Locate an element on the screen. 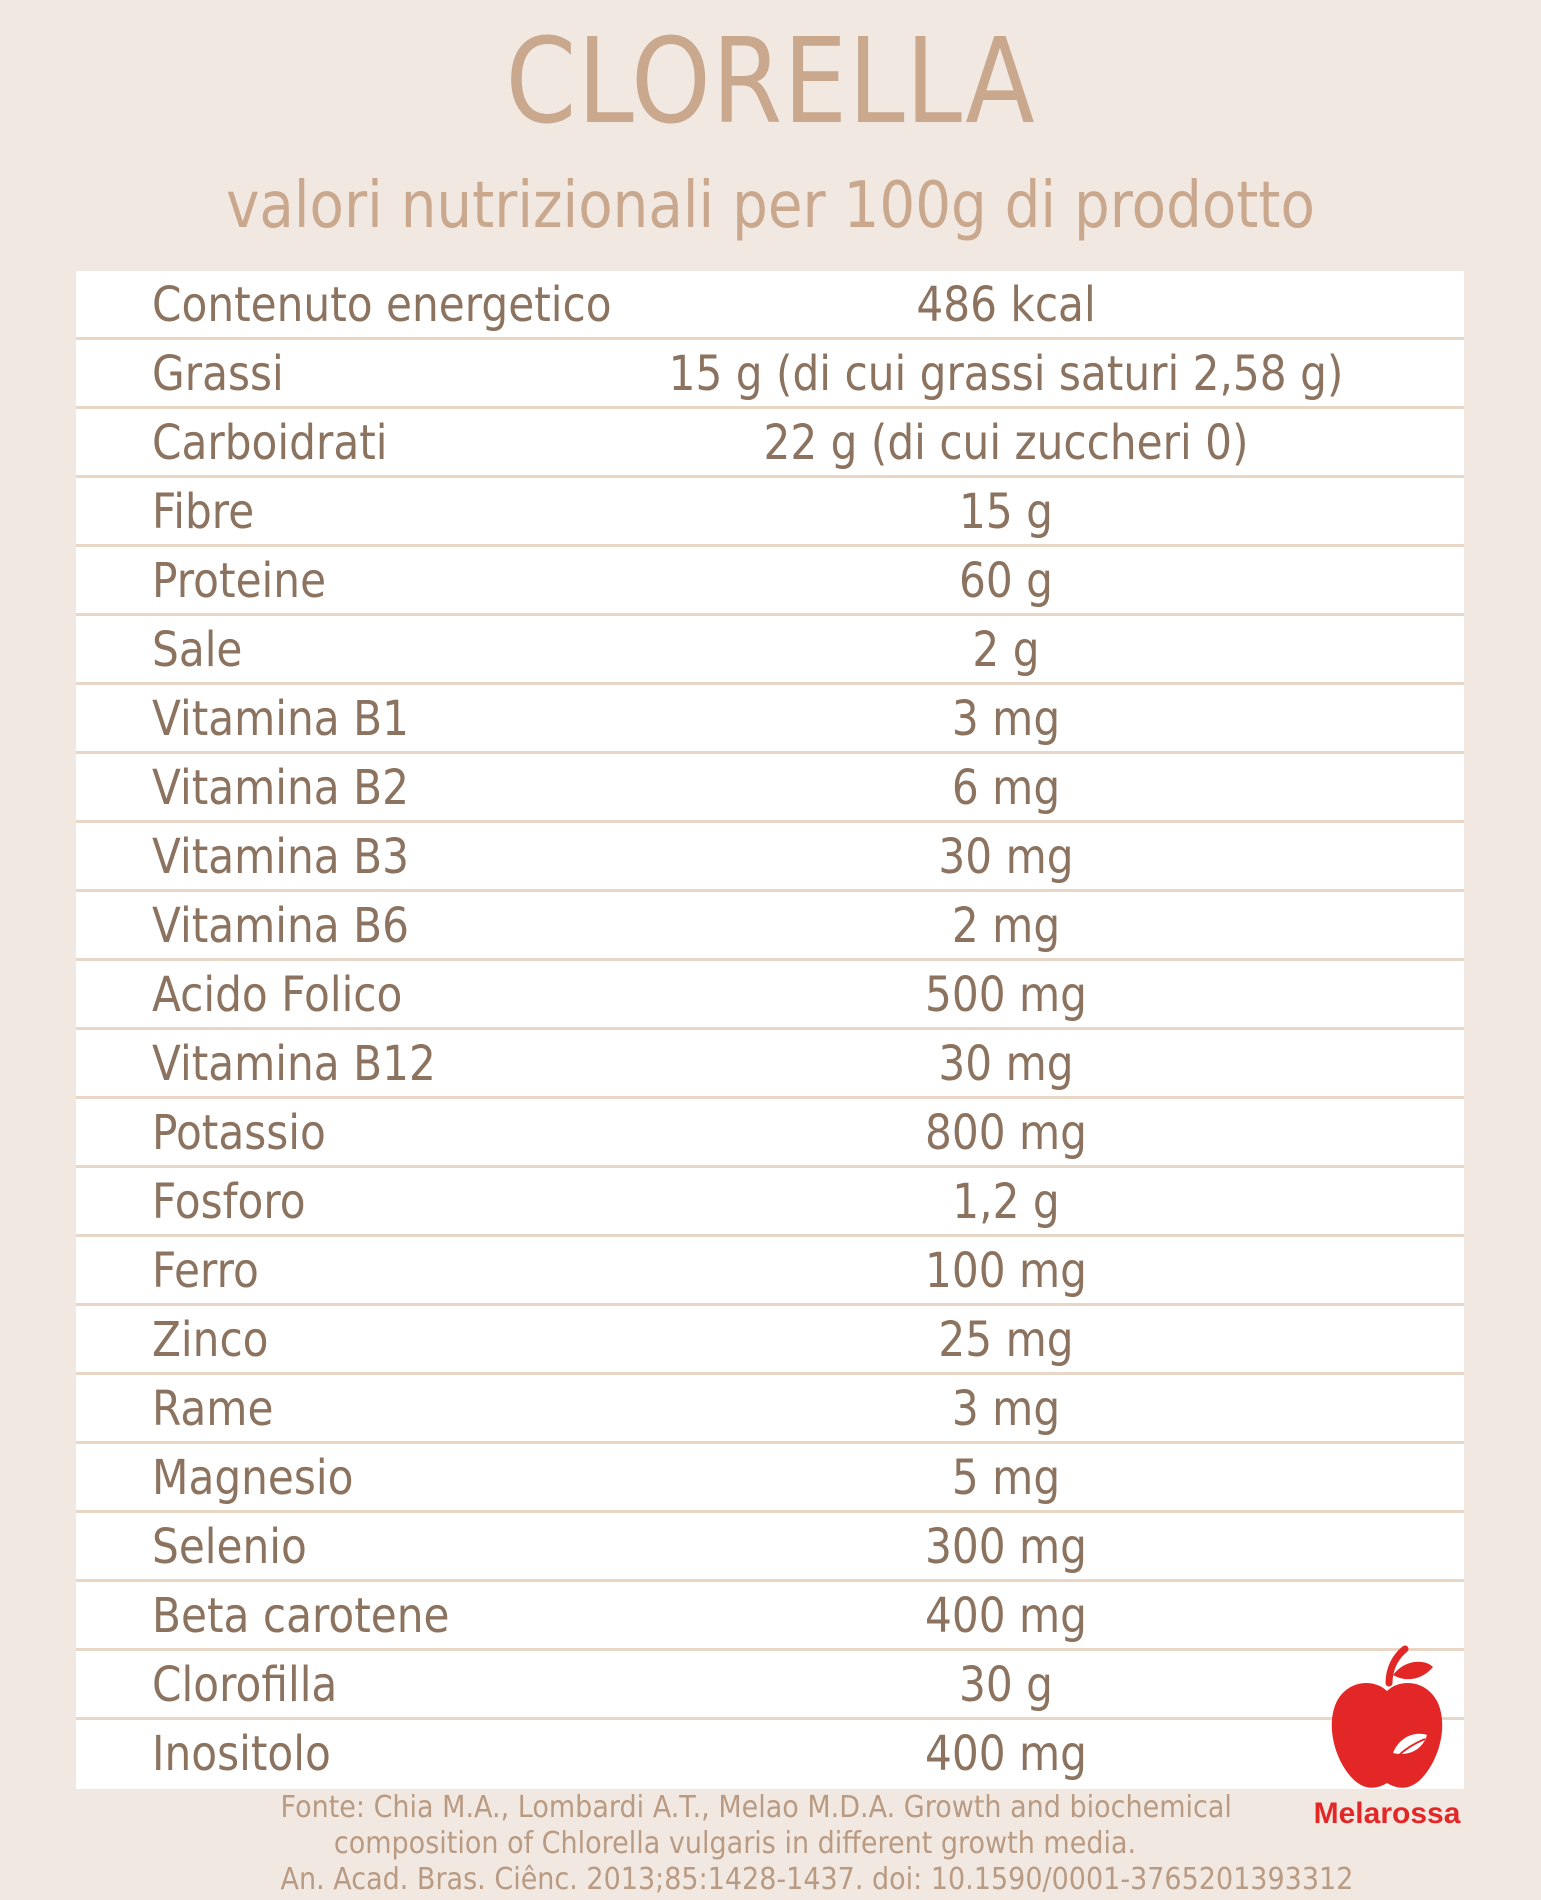 This screenshot has width=1541, height=1900. nutrient-value: 500 mg is located at coordinates (1006, 995).